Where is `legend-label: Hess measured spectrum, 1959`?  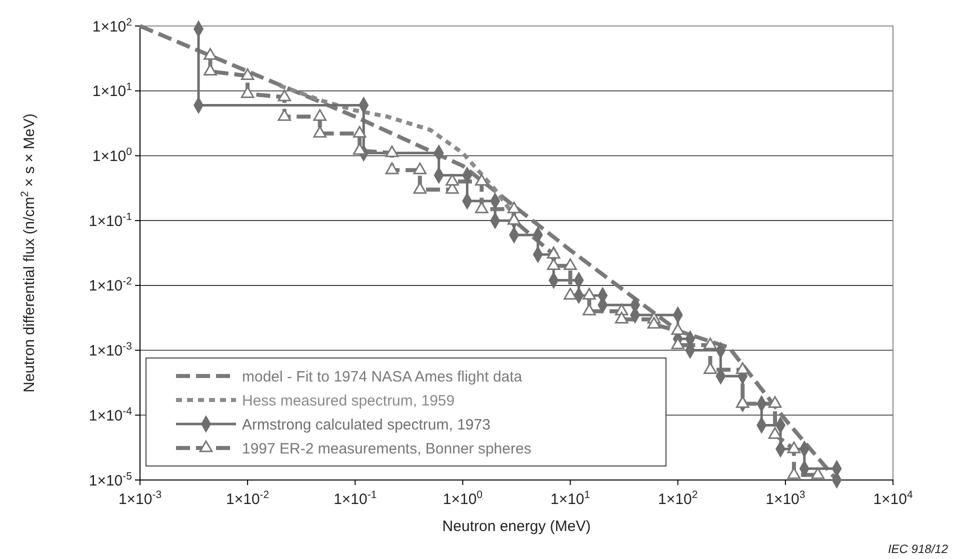
legend-label: Hess measured spectrum, 1959 is located at coordinates (348, 401).